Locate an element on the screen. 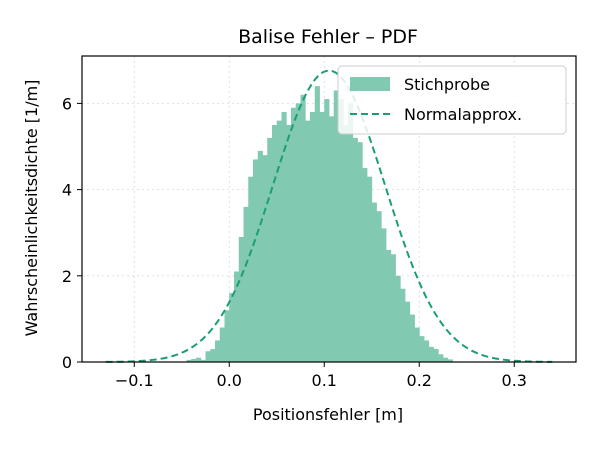 This screenshot has width=600, height=450. y-tick-label: 0 is located at coordinates (67, 362).